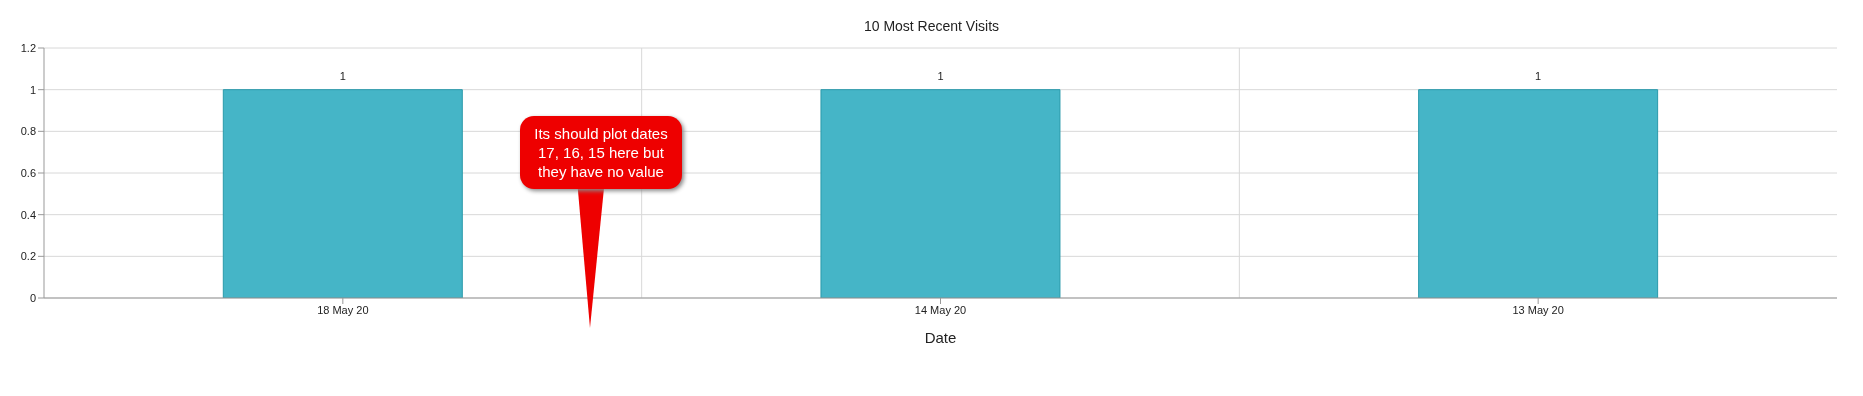 The height and width of the screenshot is (396, 1863). What do you see at coordinates (601, 152) in the screenshot?
I see `annotation: Its should plot dates 17, 16, 15 here but they have no value` at bounding box center [601, 152].